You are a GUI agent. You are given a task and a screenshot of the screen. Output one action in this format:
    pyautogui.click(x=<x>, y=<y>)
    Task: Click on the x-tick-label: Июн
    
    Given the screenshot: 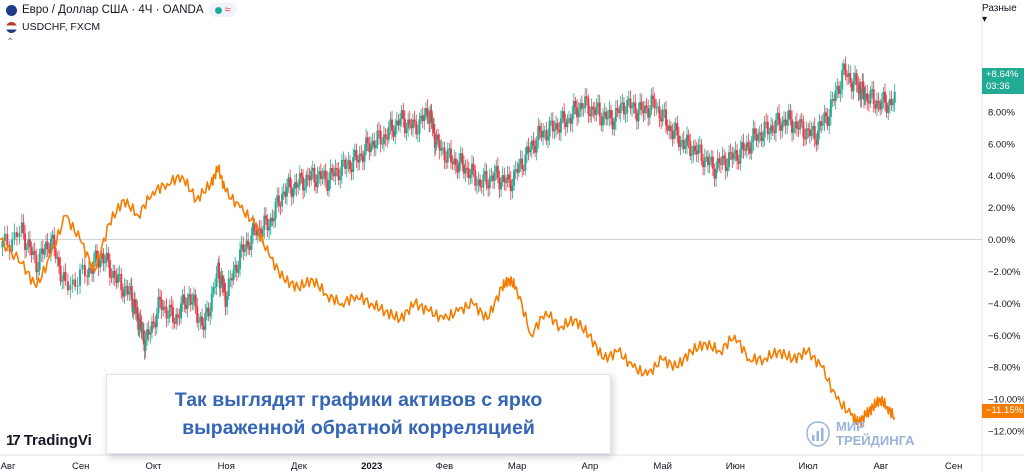 What is the action you would take?
    pyautogui.click(x=735, y=466)
    